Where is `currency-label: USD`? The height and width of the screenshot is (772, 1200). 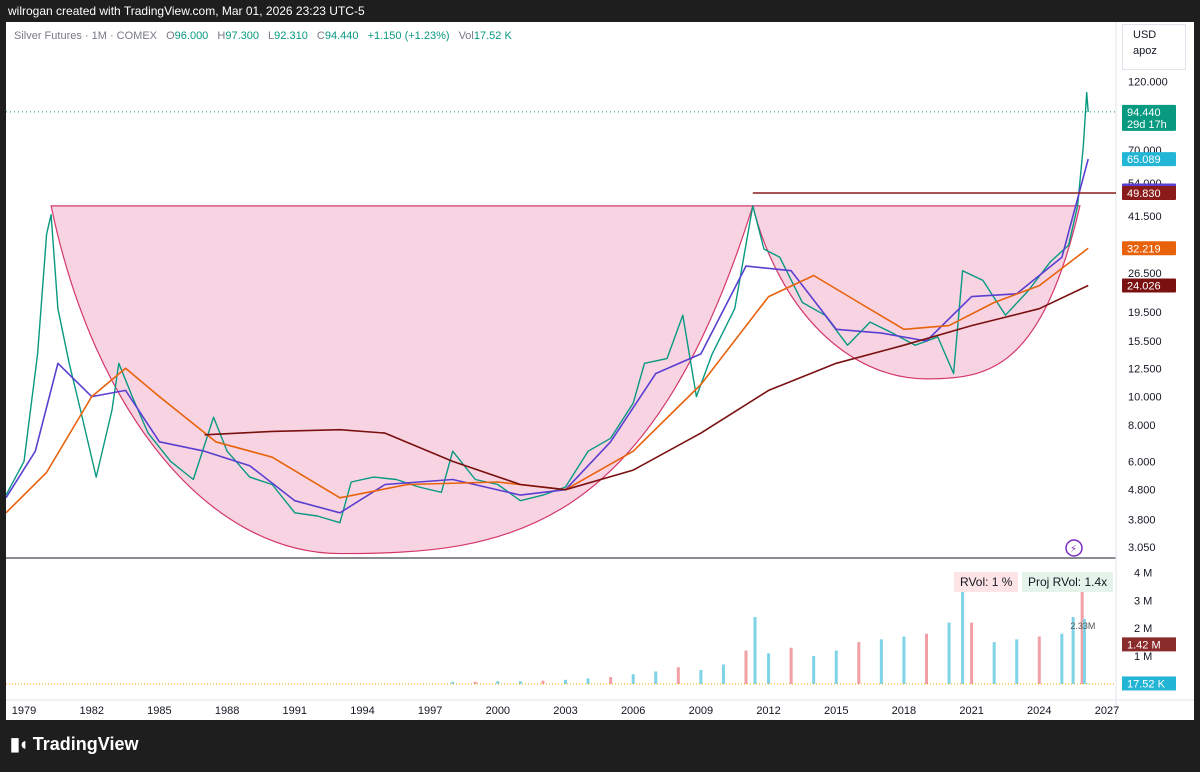
currency-label: USD is located at coordinates (1145, 35).